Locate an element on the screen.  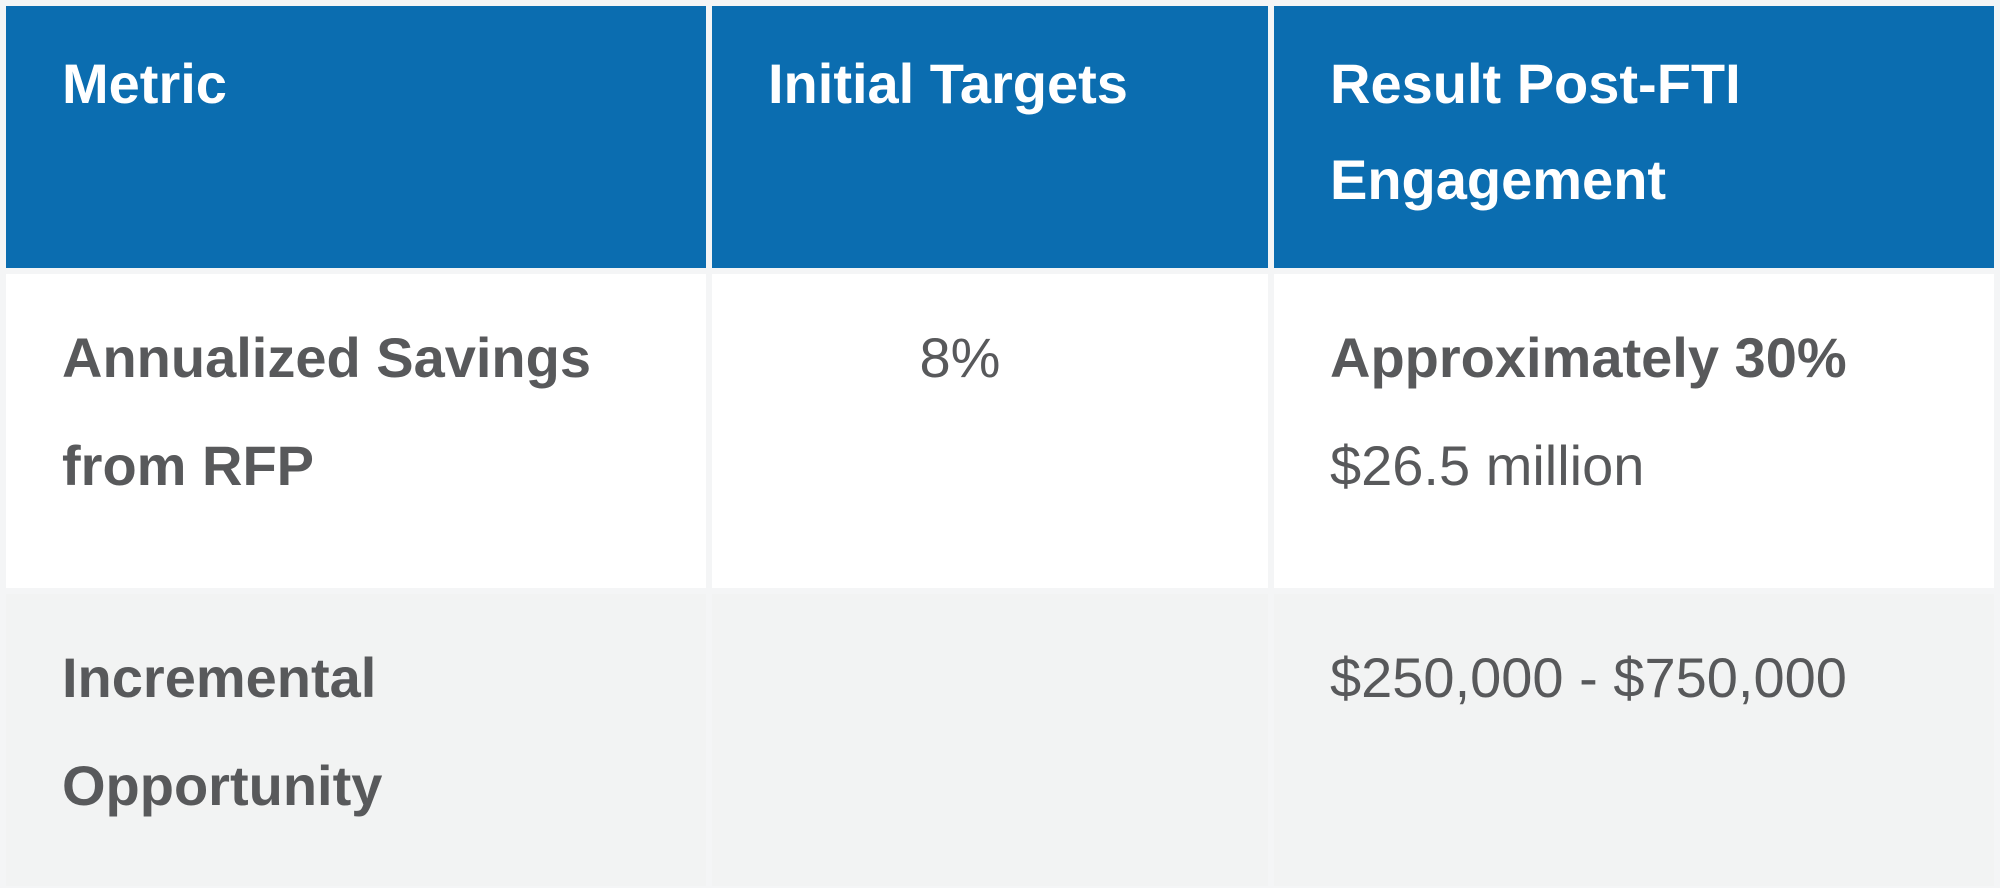
metric-label: Incremental Opportunity is located at coordinates (356, 740).